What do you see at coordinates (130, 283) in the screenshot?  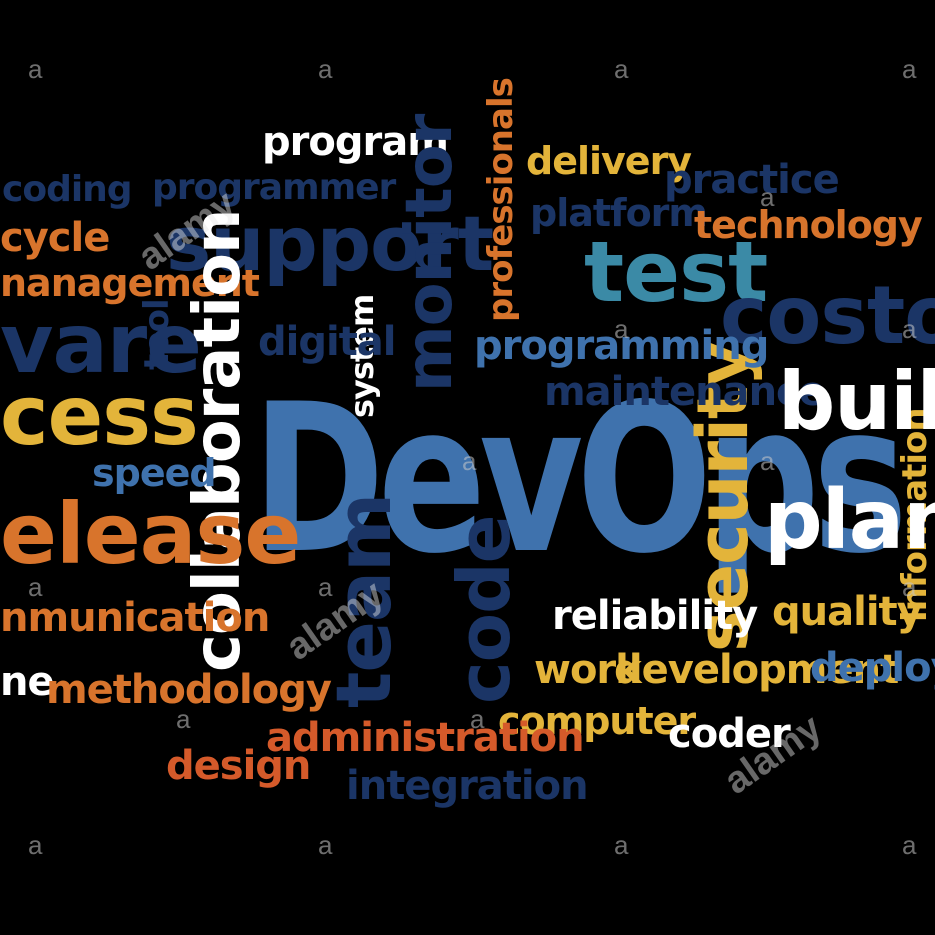 I see `word-management: nanagement` at bounding box center [130, 283].